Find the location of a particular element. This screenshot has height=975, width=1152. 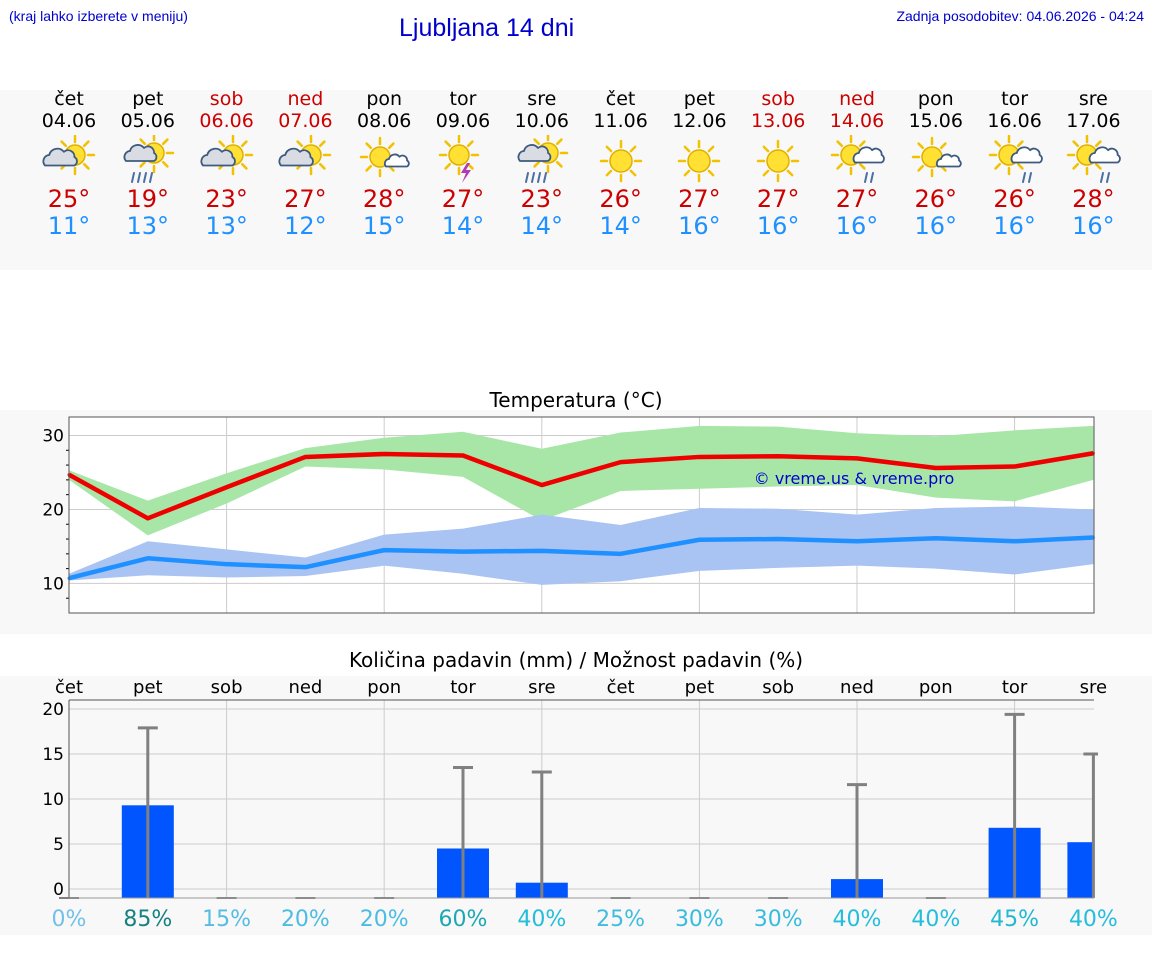

page-title: Ljubljana 14 dni is located at coordinates (487, 28).